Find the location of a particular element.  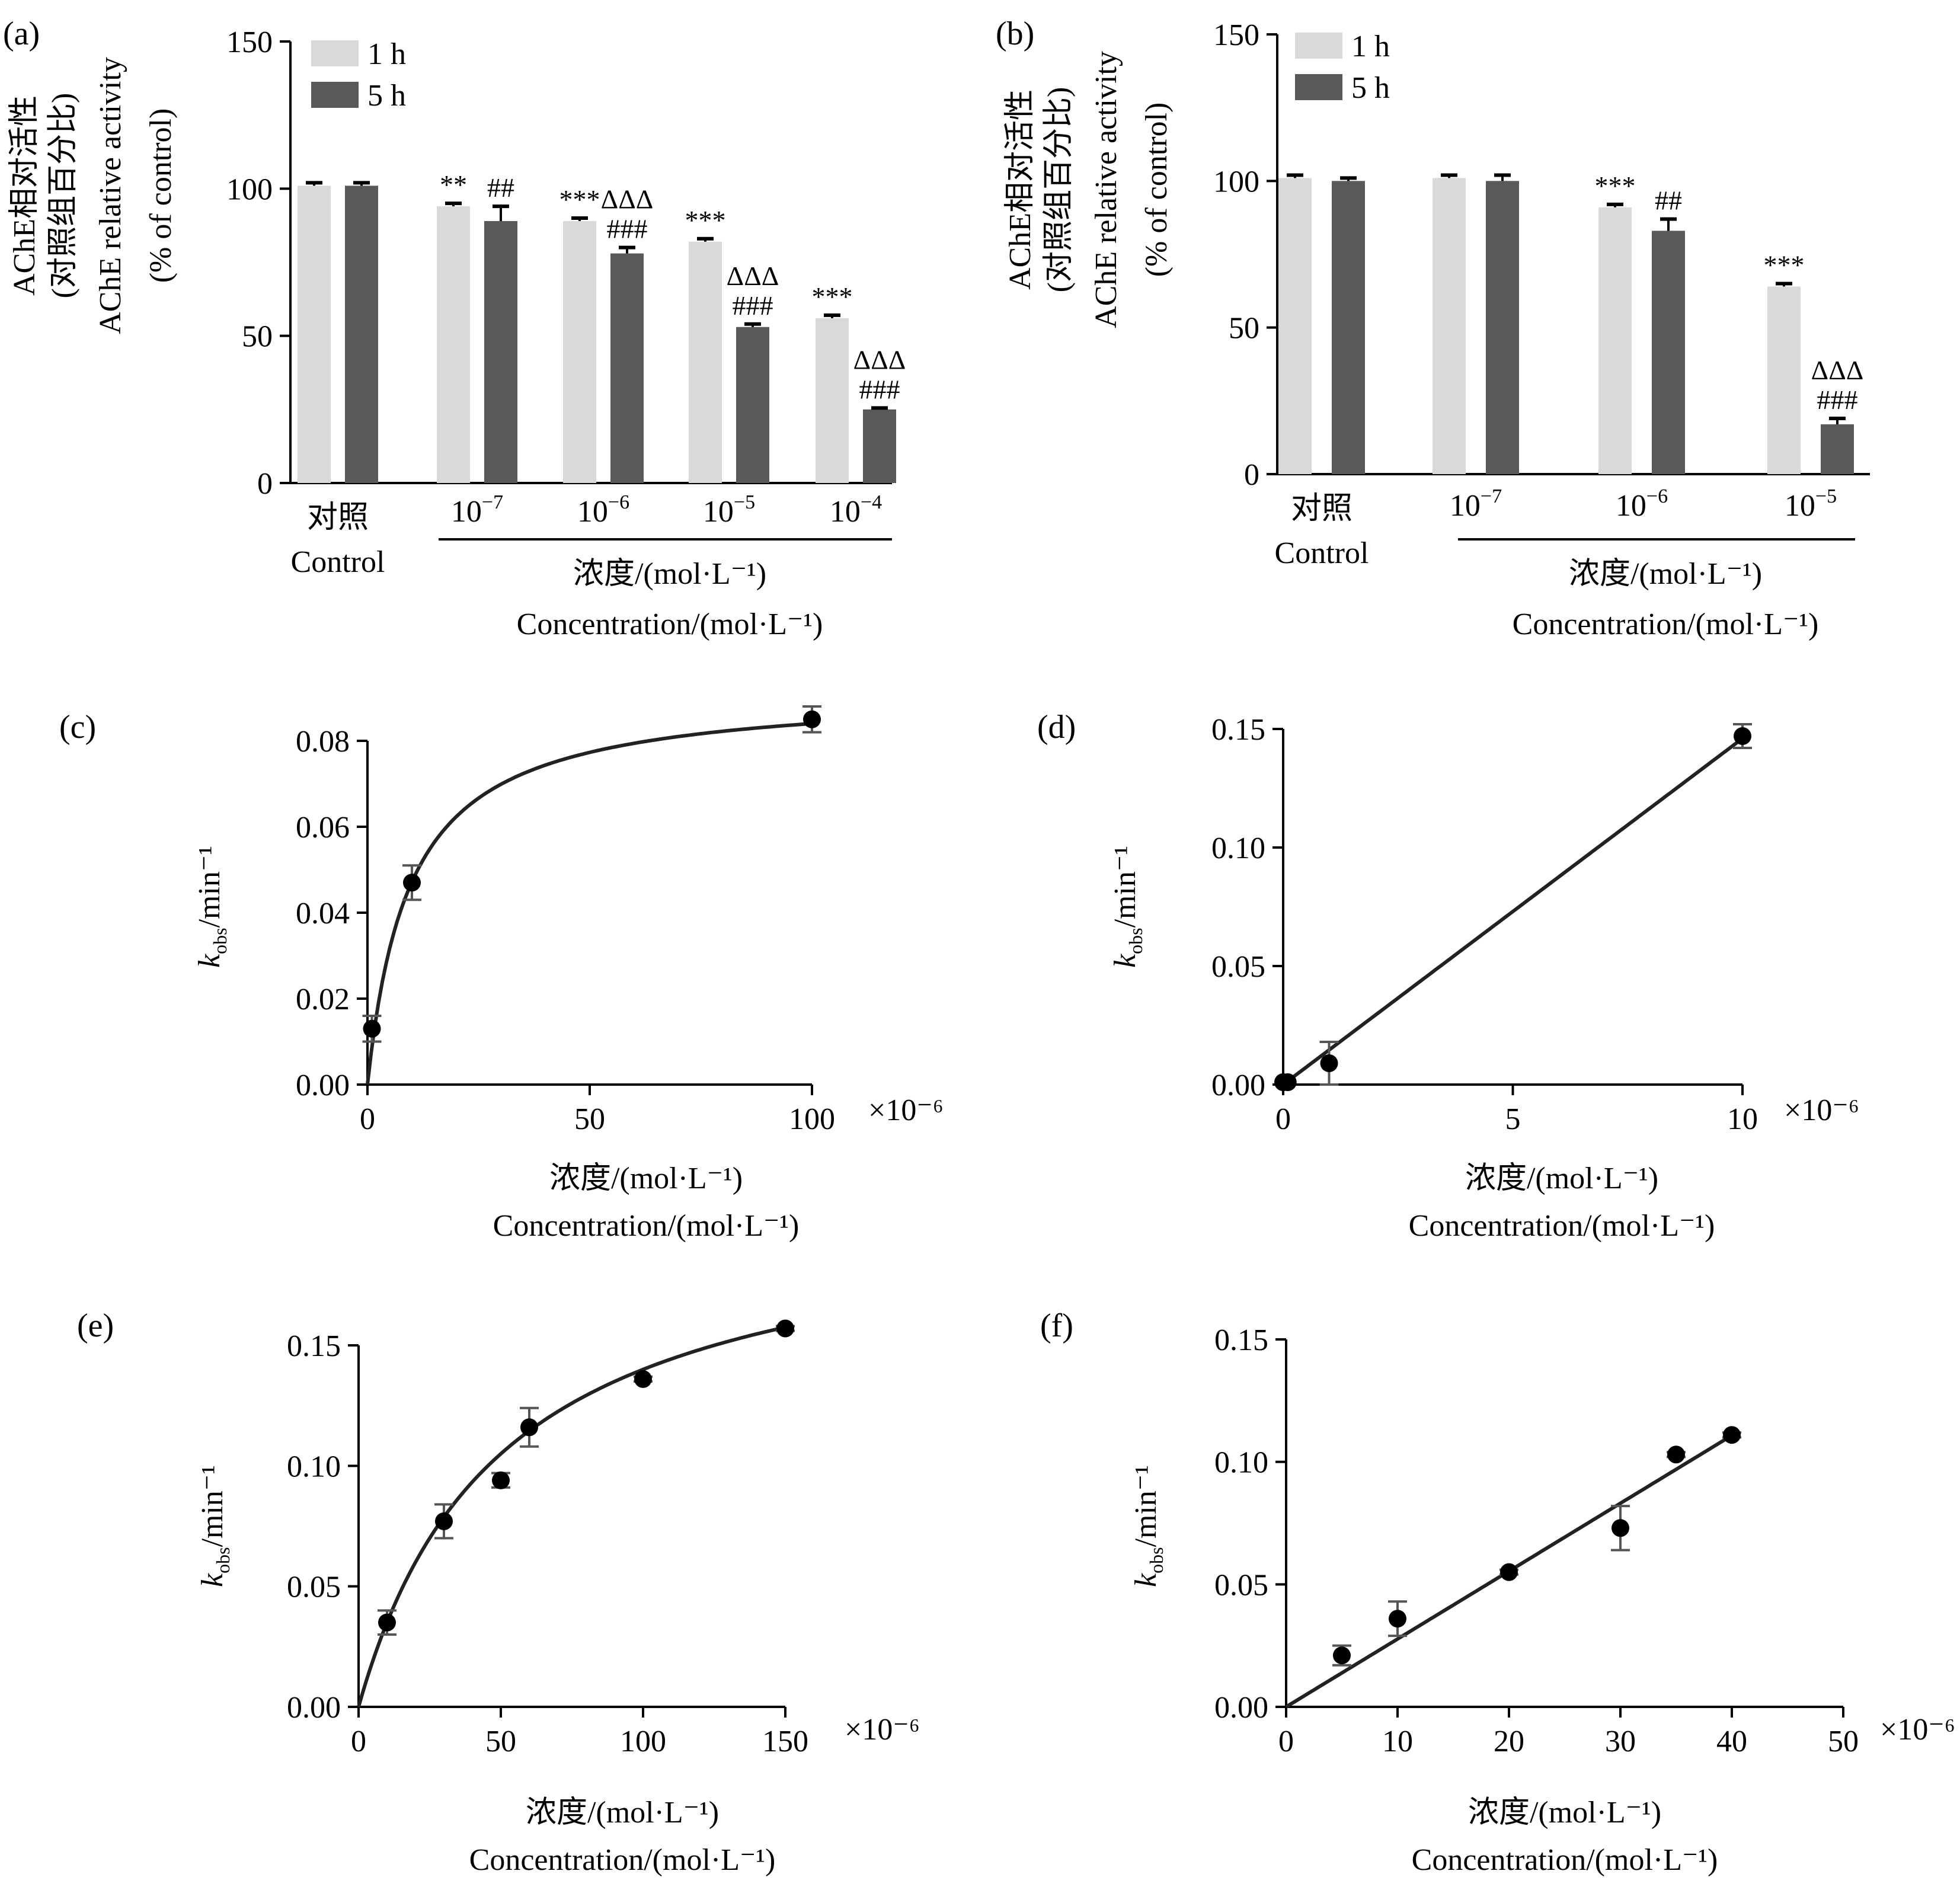

y-axis-label: AChE相对活性 is located at coordinates (24, 196).